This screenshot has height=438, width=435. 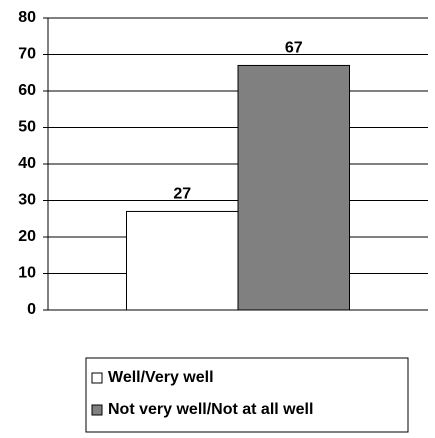 What do you see at coordinates (27, 54) in the screenshot?
I see `y-tick-label: 70` at bounding box center [27, 54].